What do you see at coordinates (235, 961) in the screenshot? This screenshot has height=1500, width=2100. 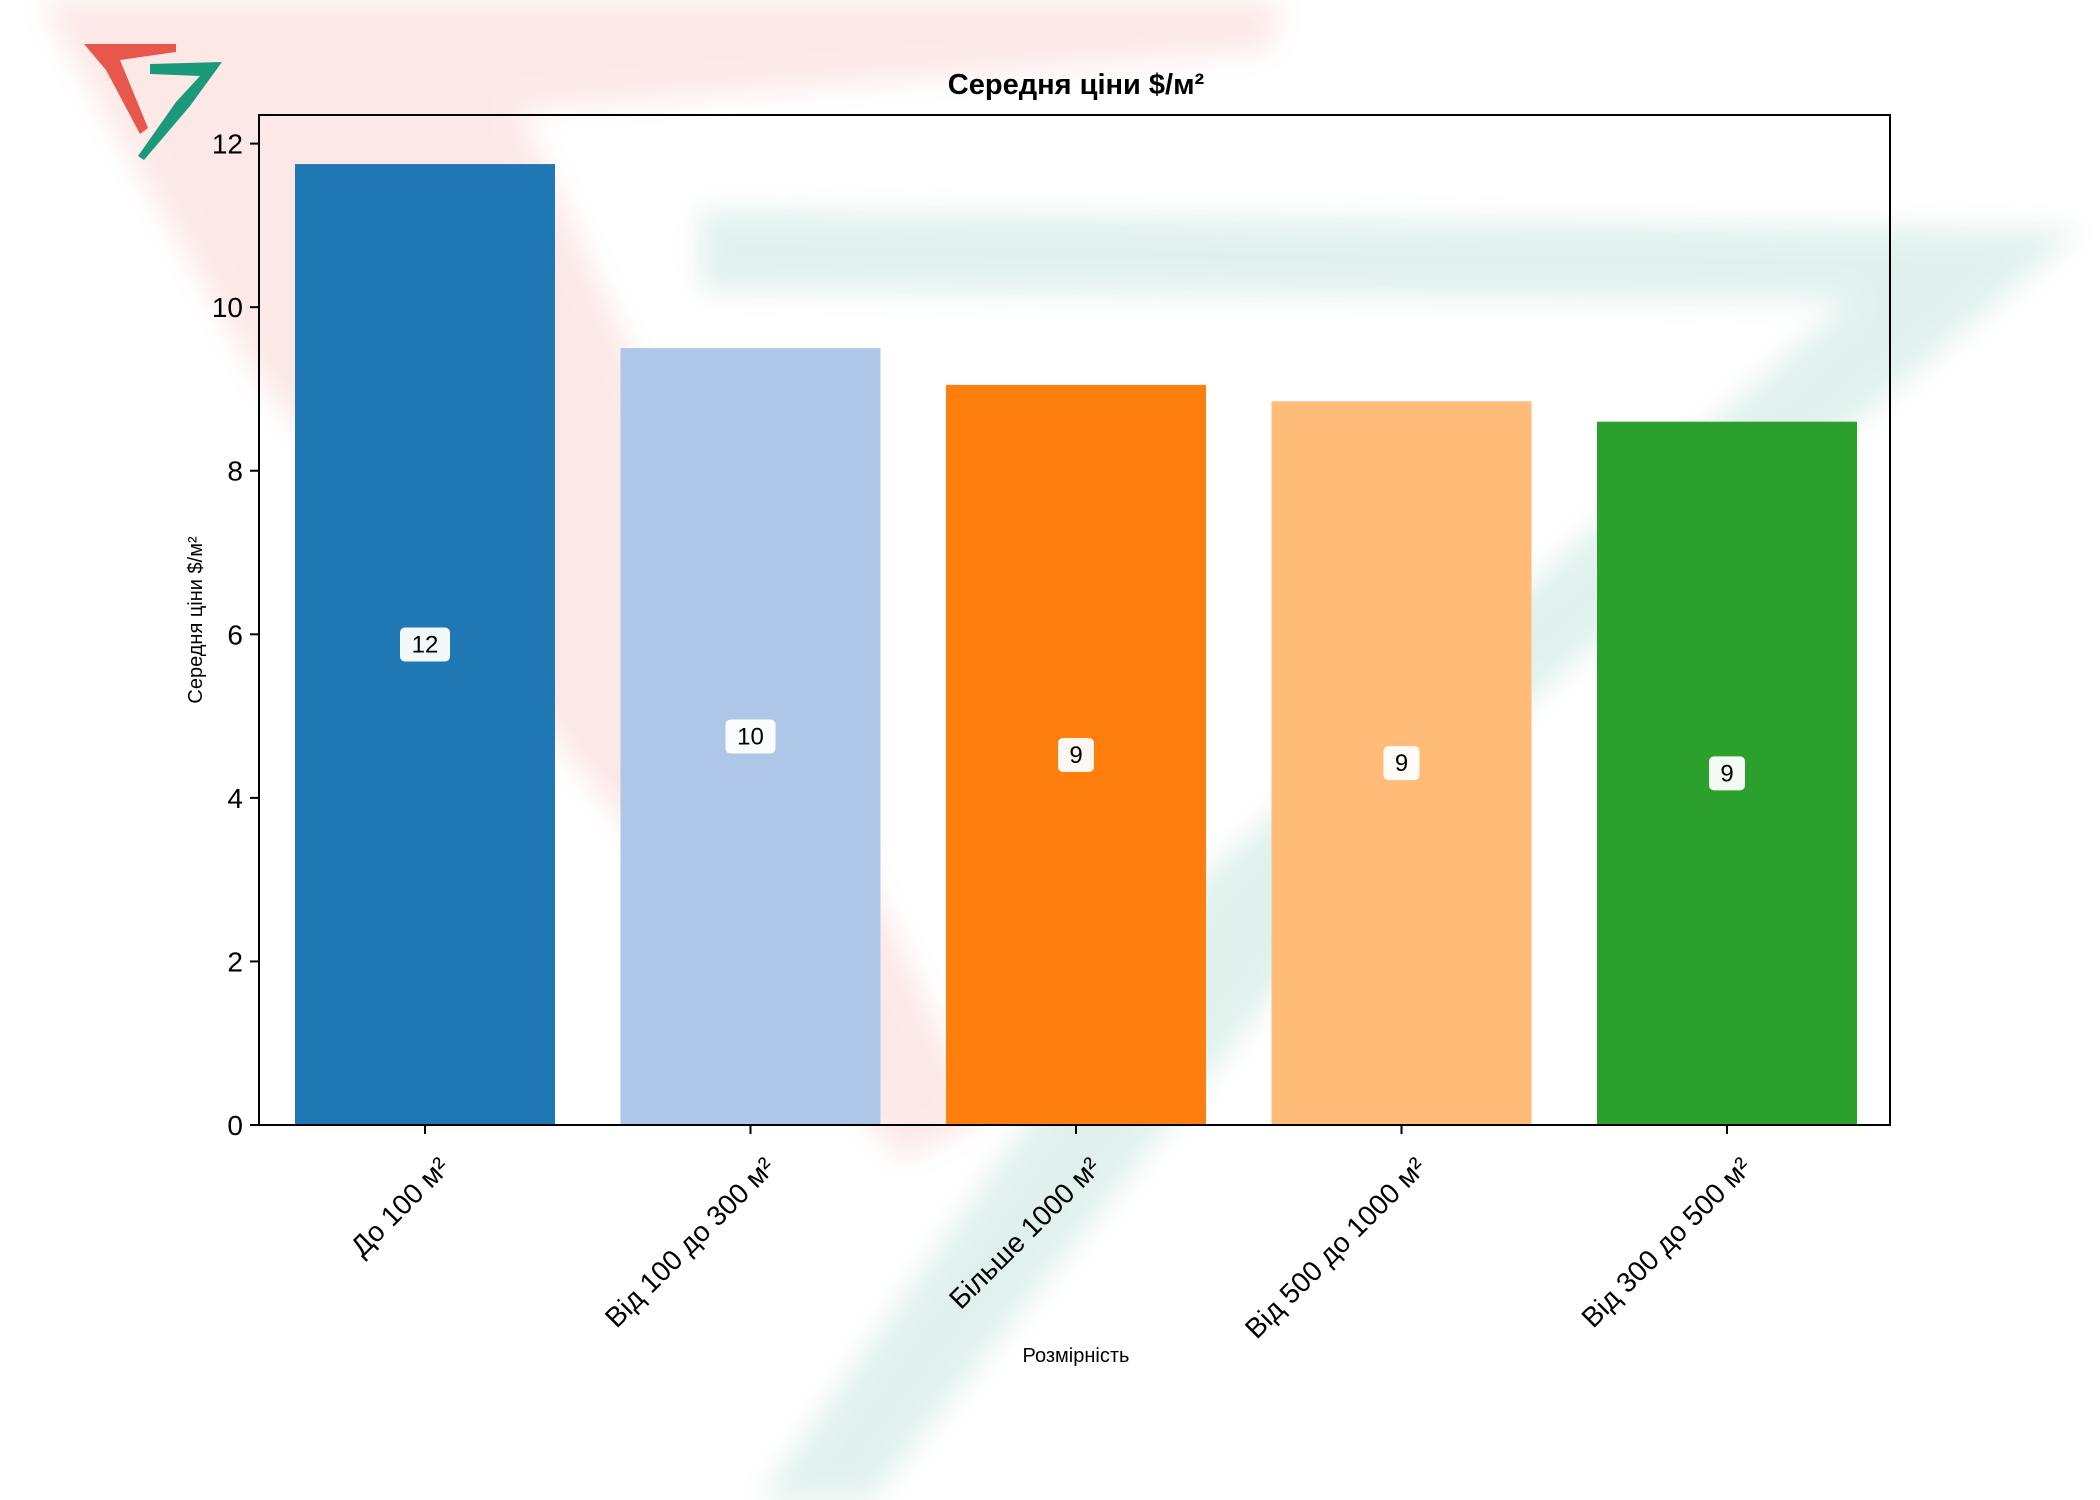 I see `y-tick-label: 2` at bounding box center [235, 961].